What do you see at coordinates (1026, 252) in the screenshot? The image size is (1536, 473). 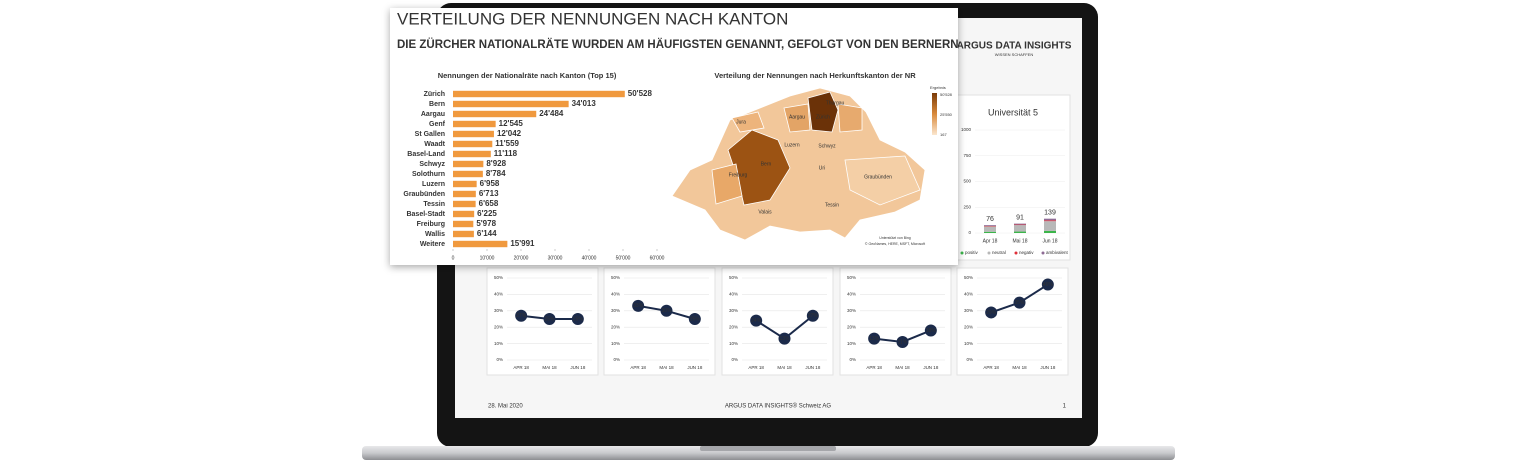 I see `legend-label: negativ` at bounding box center [1026, 252].